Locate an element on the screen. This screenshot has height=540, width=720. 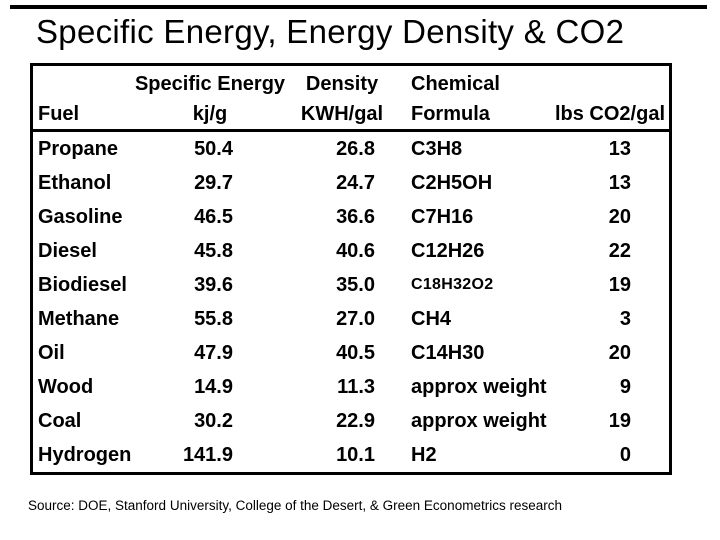
header-line1: Specific Energy is located at coordinates (210, 84).